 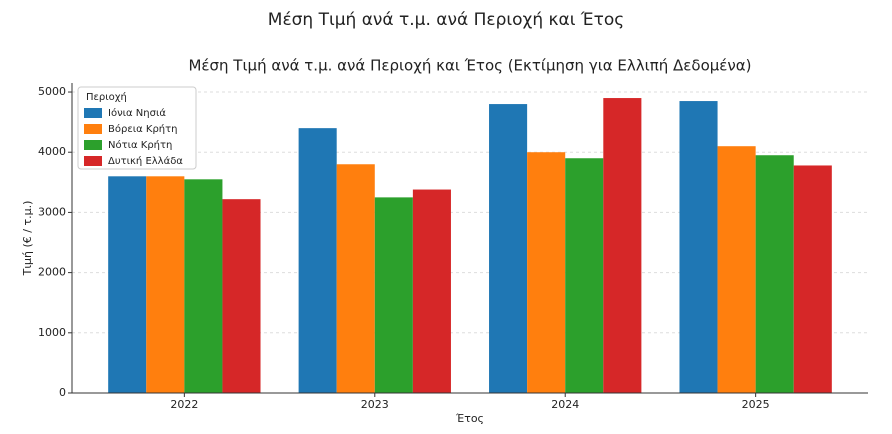 I want to click on x-tick-label: 2025, so click(x=756, y=404).